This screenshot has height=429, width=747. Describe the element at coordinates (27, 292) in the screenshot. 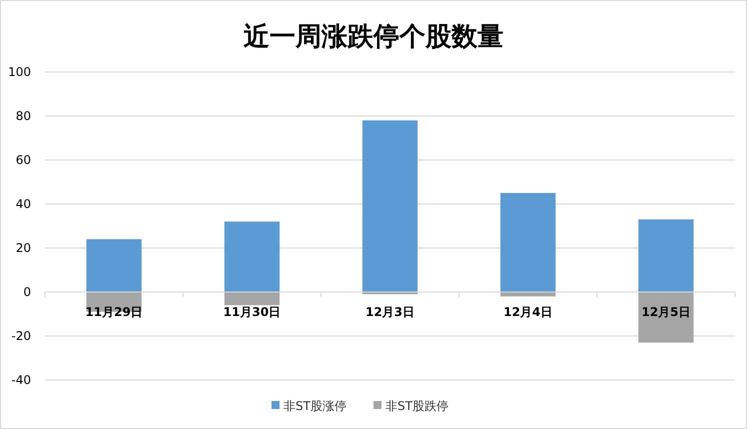

I see `y-tick-label: 0` at that location.